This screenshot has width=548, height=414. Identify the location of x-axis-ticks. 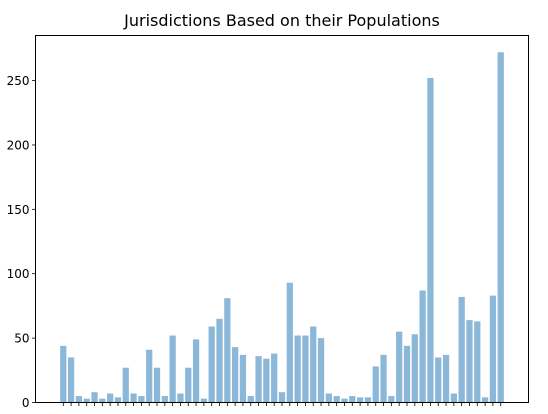
(282, 404).